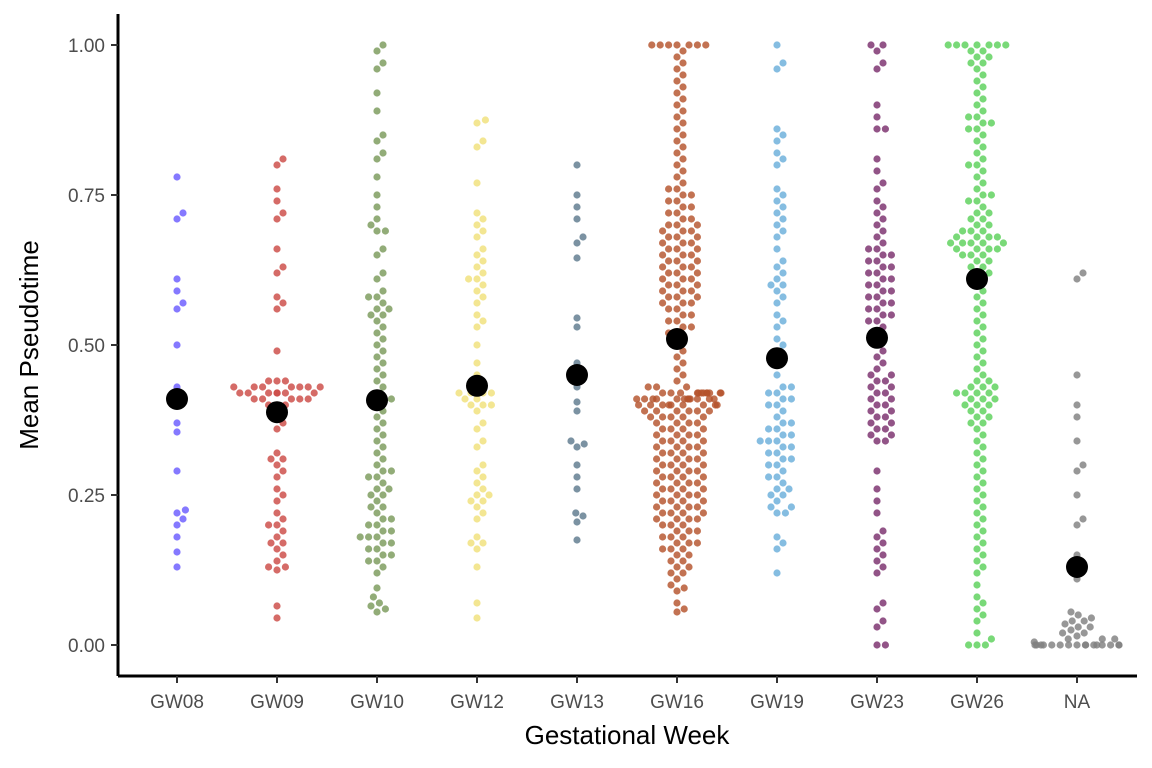 The image size is (1152, 768). I want to click on y-tick-label: 0.00, so click(86, 646).